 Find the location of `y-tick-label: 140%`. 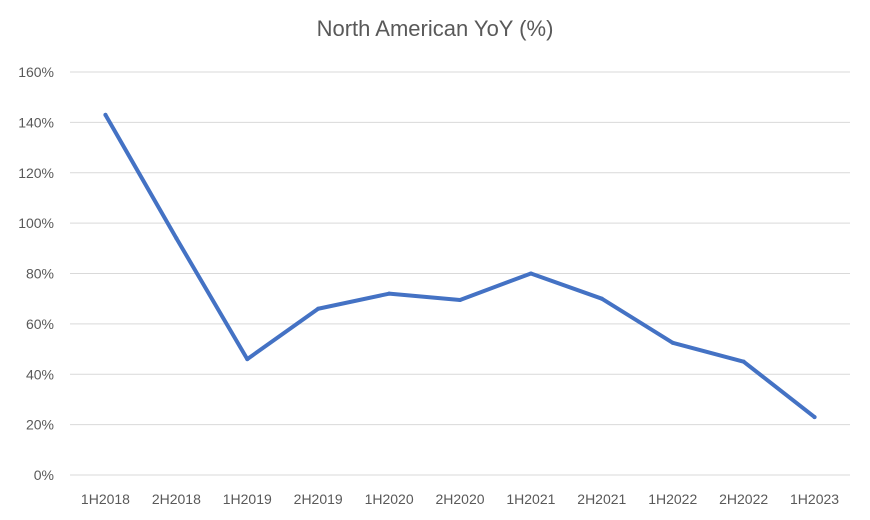

y-tick-label: 140% is located at coordinates (36, 122).